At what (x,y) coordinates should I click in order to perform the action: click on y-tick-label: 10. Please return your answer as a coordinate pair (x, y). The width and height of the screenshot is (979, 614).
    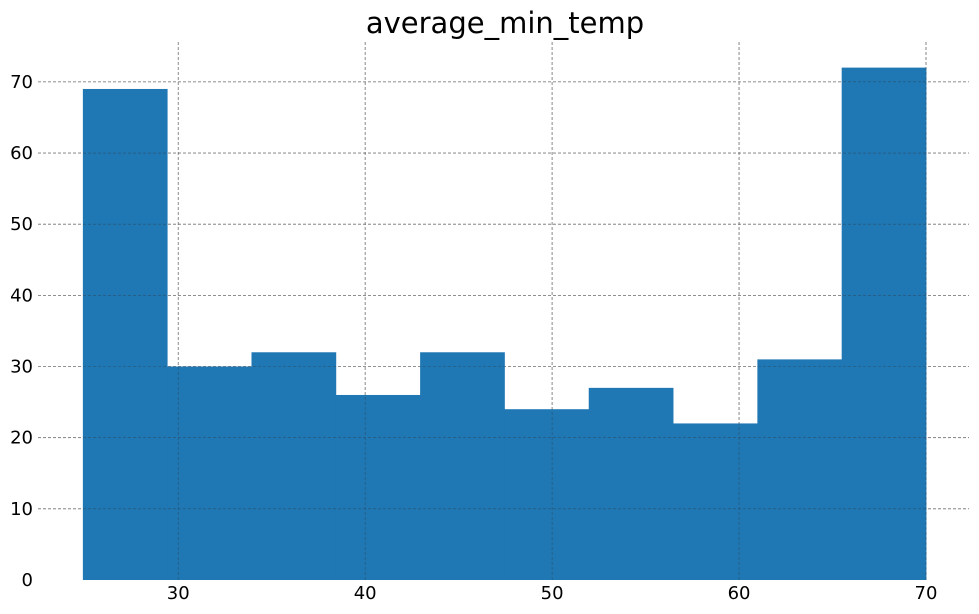
    Looking at the image, I should click on (21, 509).